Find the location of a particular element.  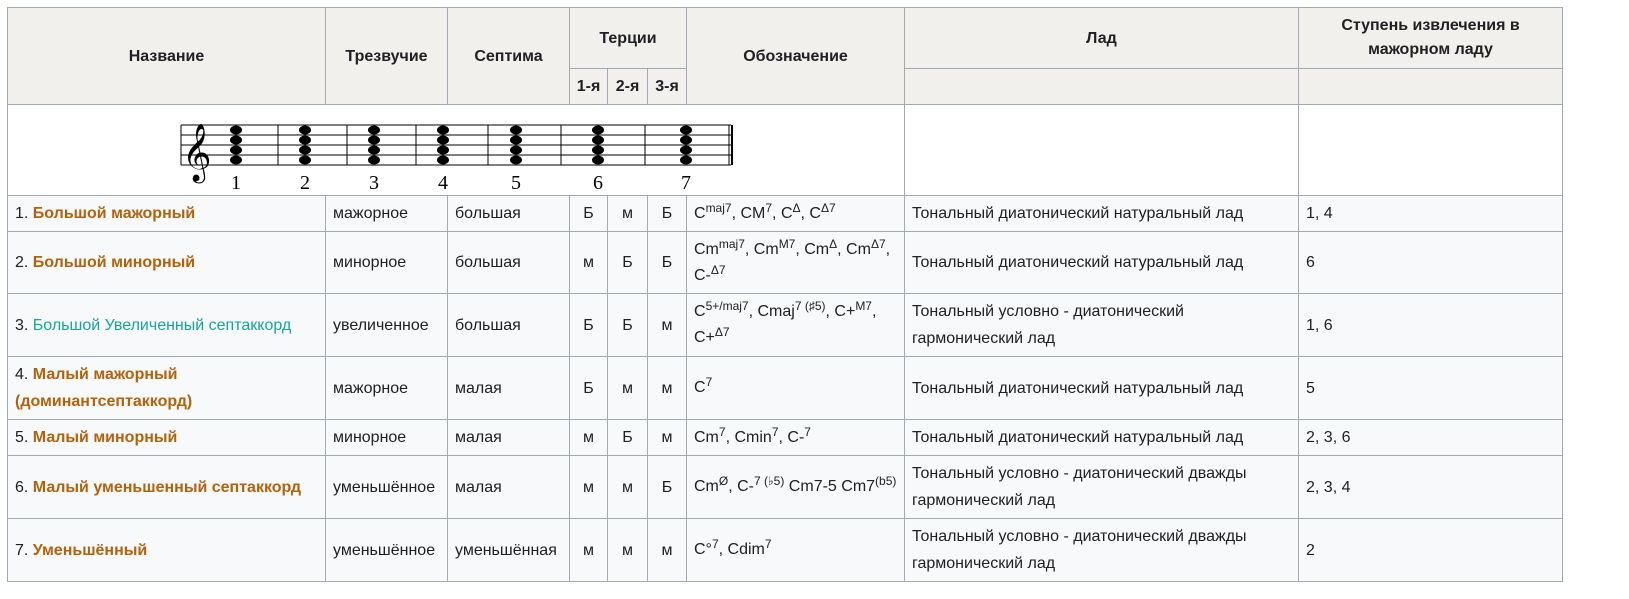

name-cell: 3. Большой Увеличенный септаккорд is located at coordinates (166, 325).